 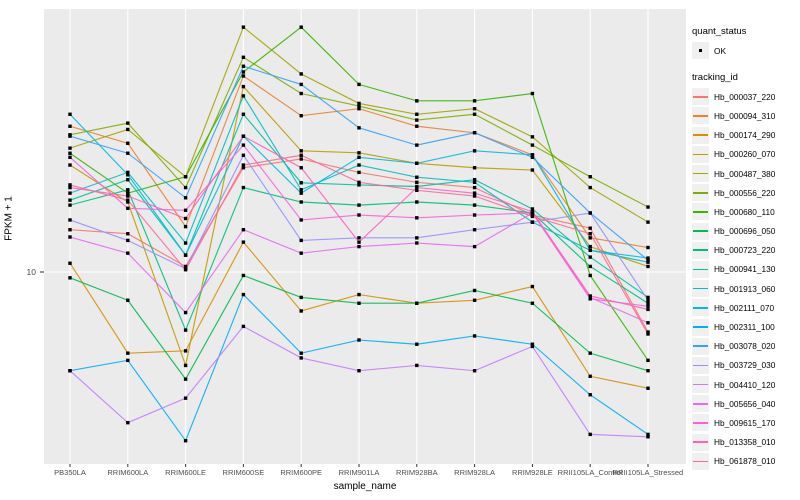 I want to click on legend-item-Hb_005656_040: Hb_005656_040, so click(x=746, y=403).